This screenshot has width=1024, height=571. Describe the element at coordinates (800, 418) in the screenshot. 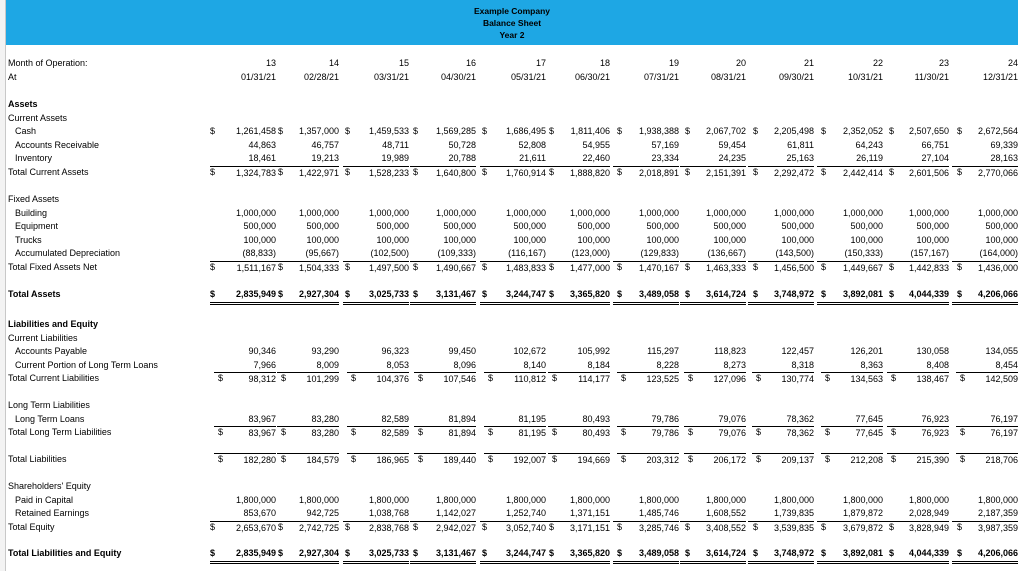

I see `lt-loans-cell: 78,362` at that location.